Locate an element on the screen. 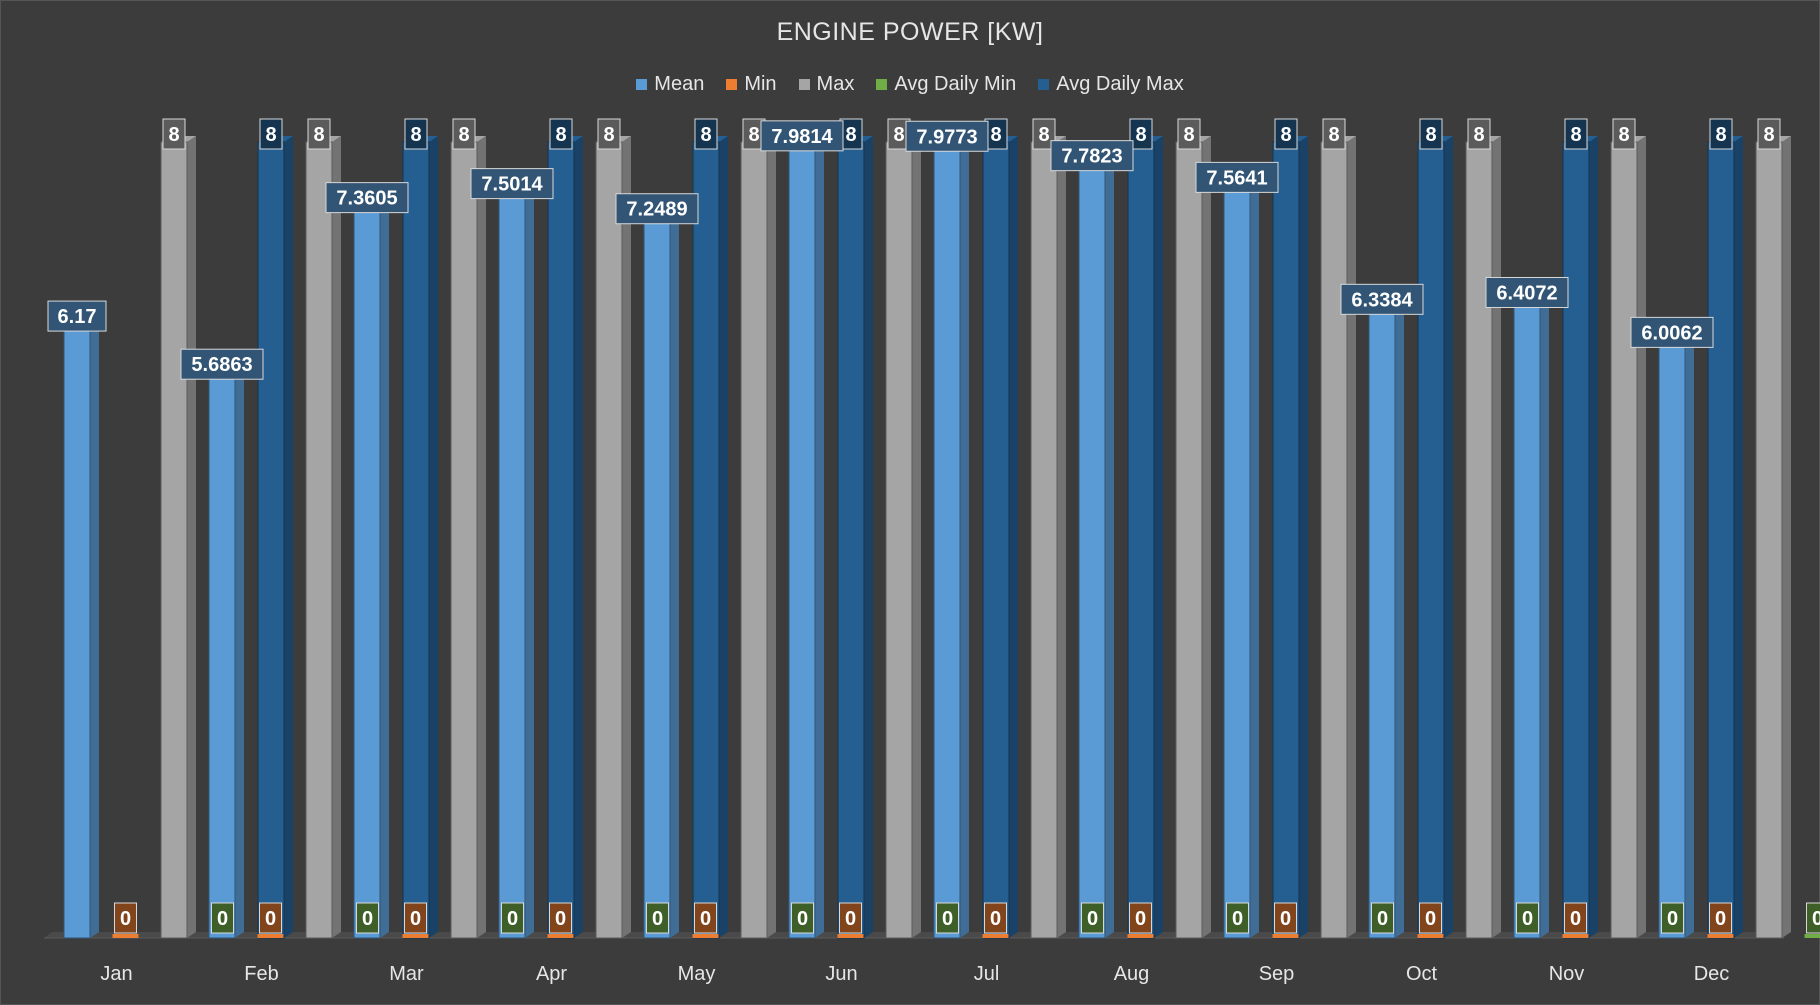 Image resolution: width=1820 pixels, height=1005 pixels. data-label-avg-daily-min-jun: 0 is located at coordinates (947, 919).